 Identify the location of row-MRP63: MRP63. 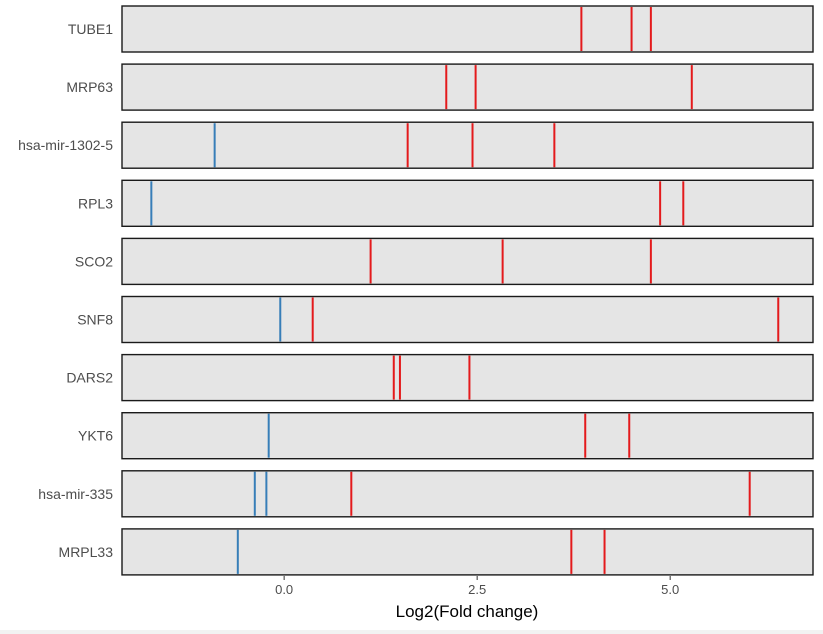
(440, 87).